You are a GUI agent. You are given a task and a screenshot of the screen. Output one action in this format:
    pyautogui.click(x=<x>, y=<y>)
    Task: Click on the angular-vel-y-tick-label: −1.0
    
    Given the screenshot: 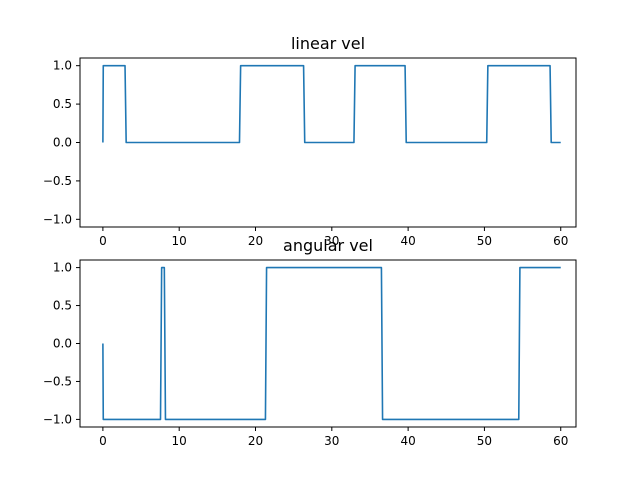 What is the action you would take?
    pyautogui.click(x=57, y=419)
    